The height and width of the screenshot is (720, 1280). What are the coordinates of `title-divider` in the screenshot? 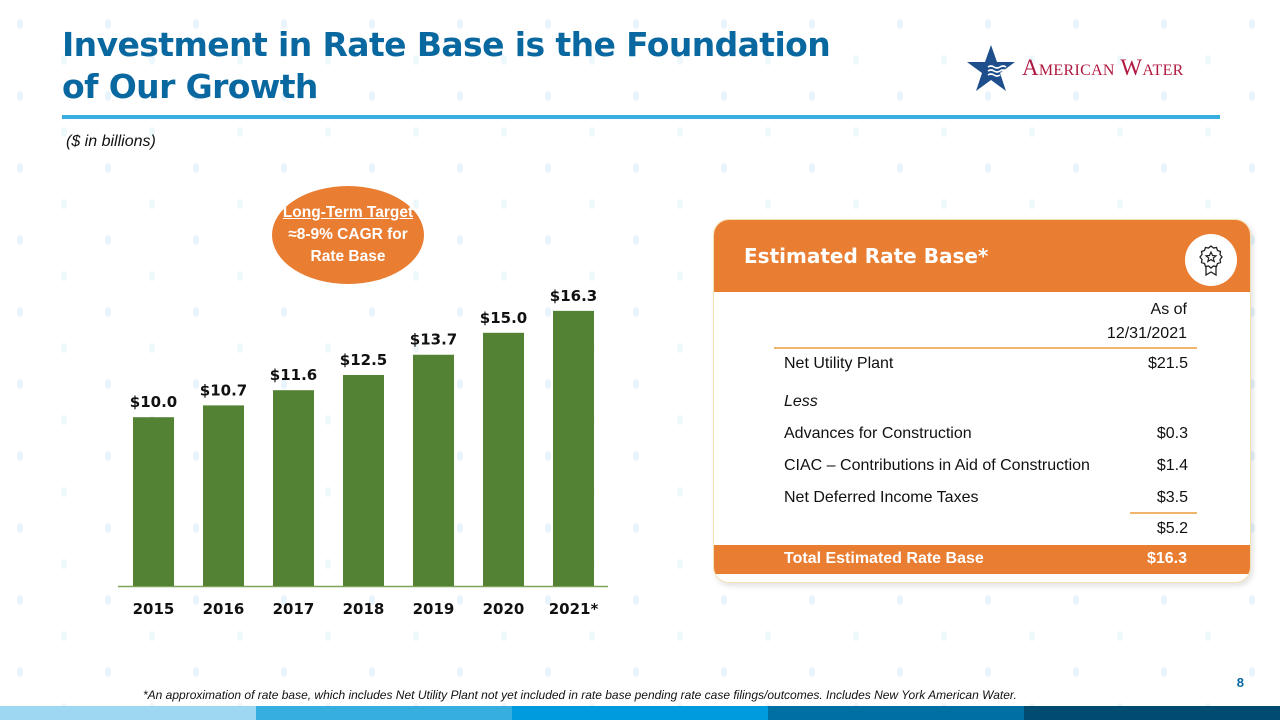 It's located at (641, 117).